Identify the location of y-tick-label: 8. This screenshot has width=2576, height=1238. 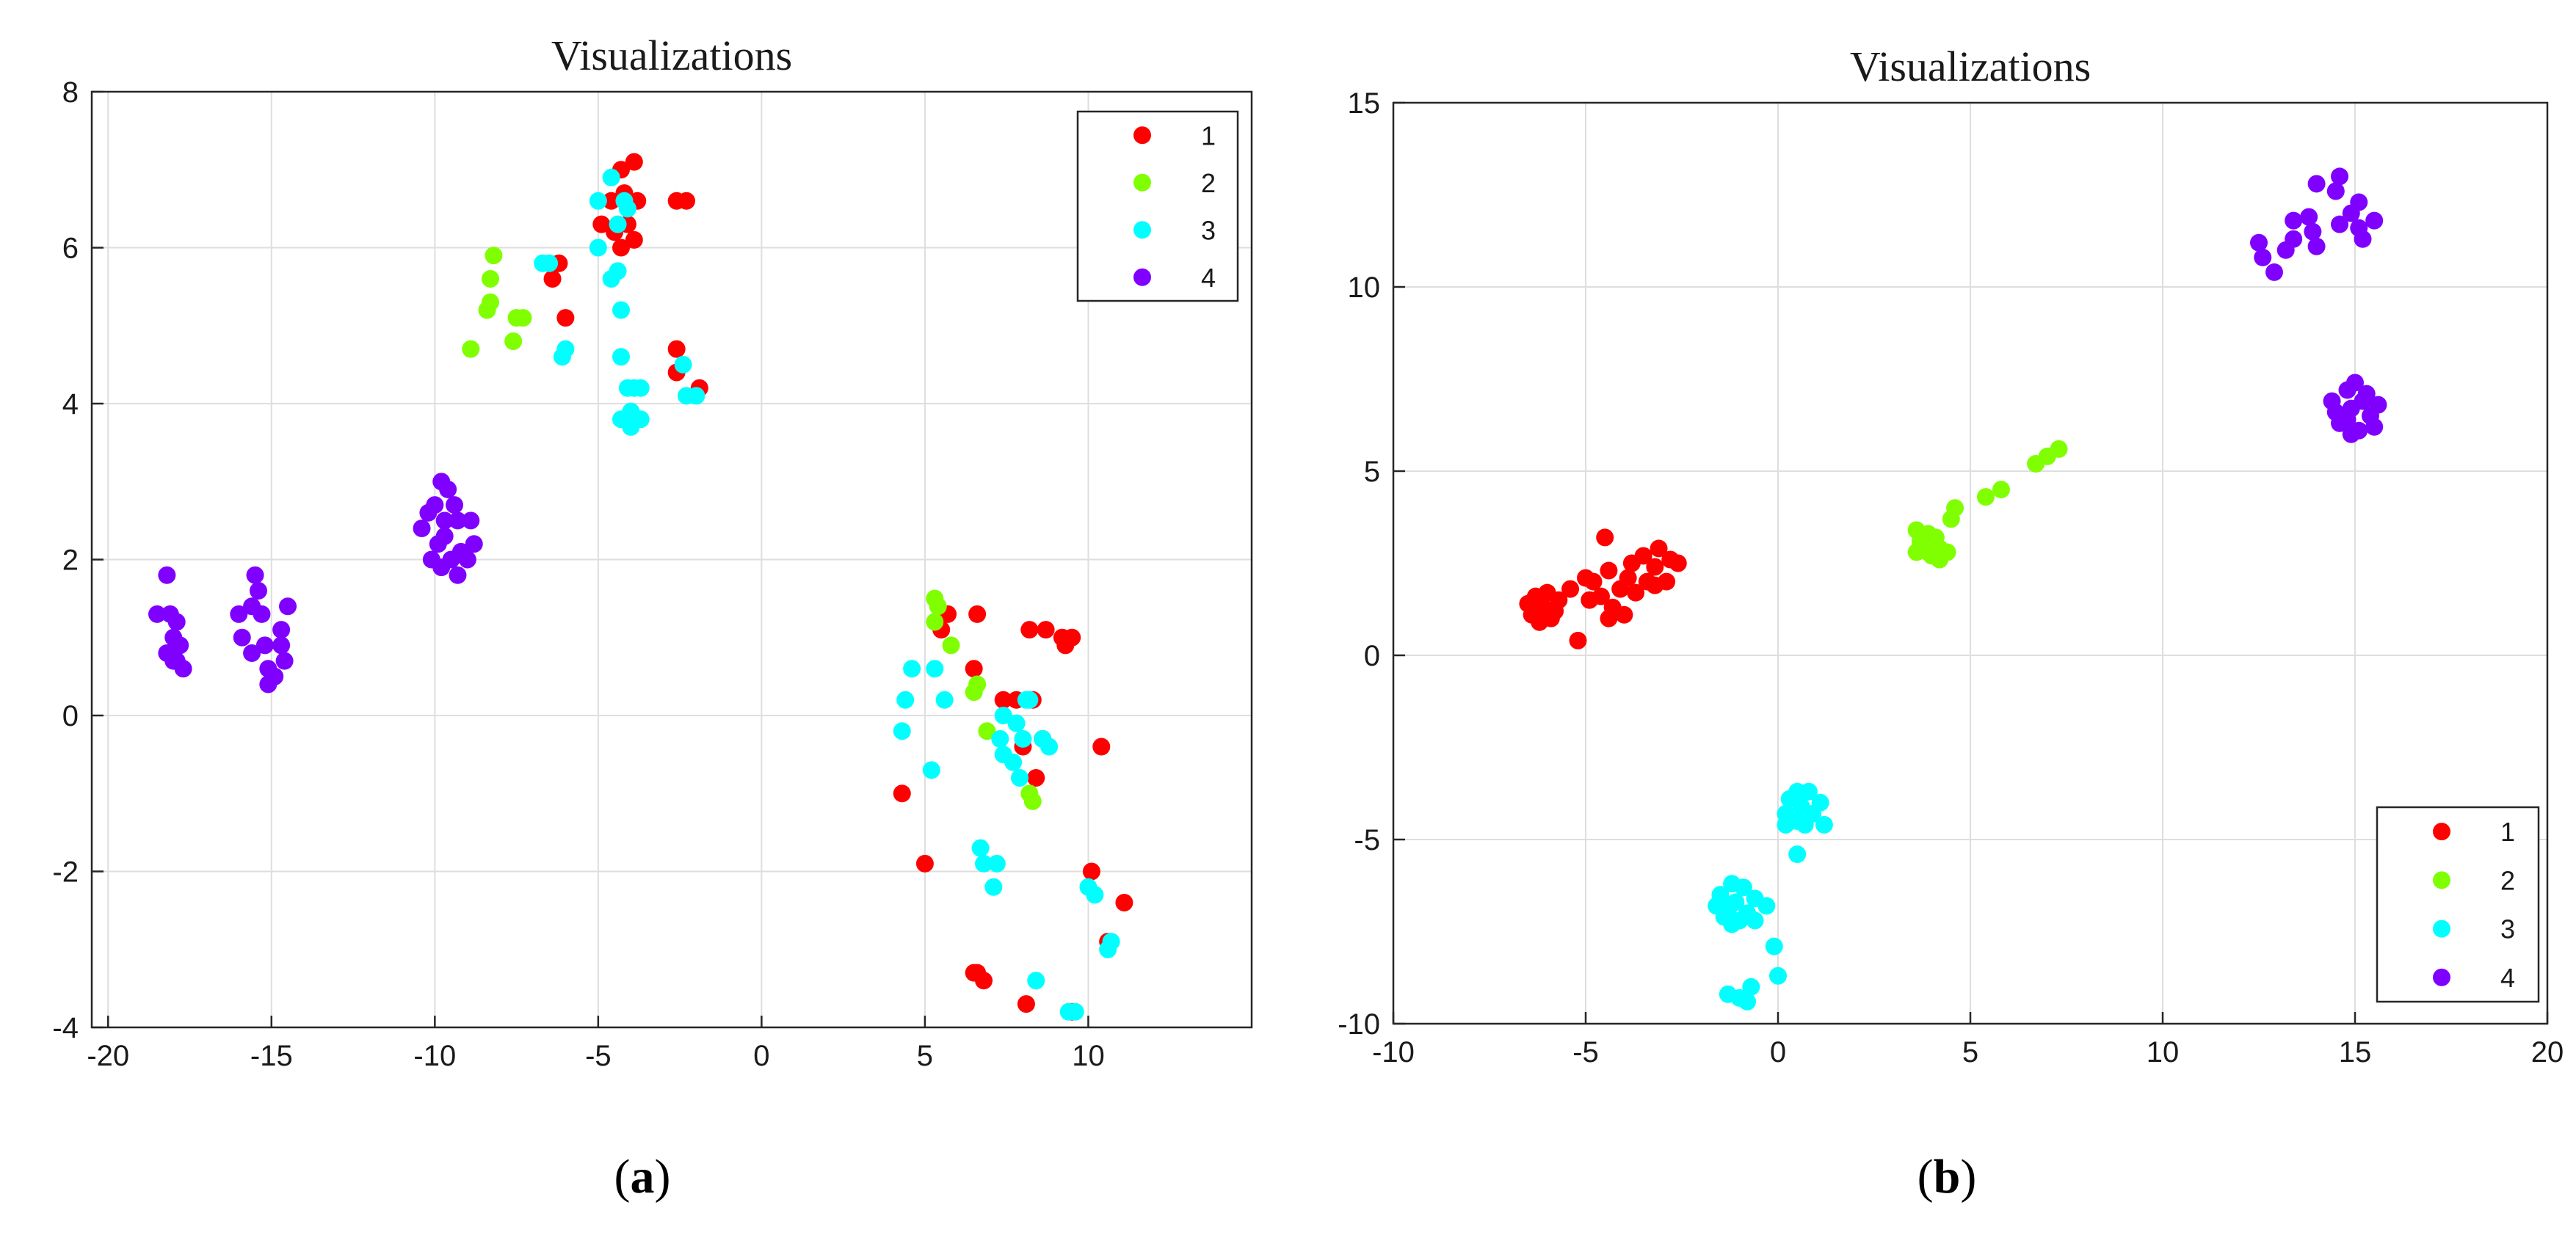
(71, 92).